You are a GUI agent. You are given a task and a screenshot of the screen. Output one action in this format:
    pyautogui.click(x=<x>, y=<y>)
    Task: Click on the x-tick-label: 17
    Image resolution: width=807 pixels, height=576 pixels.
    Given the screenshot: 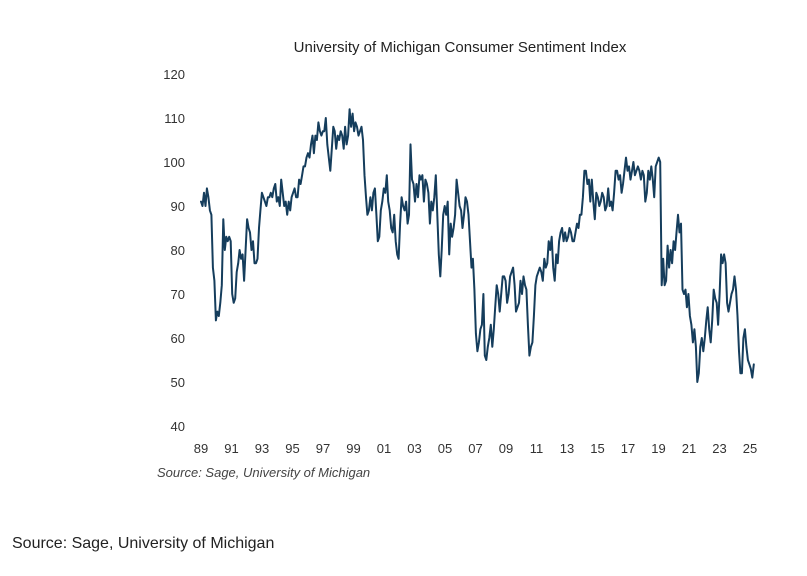 What is the action you would take?
    pyautogui.click(x=628, y=448)
    